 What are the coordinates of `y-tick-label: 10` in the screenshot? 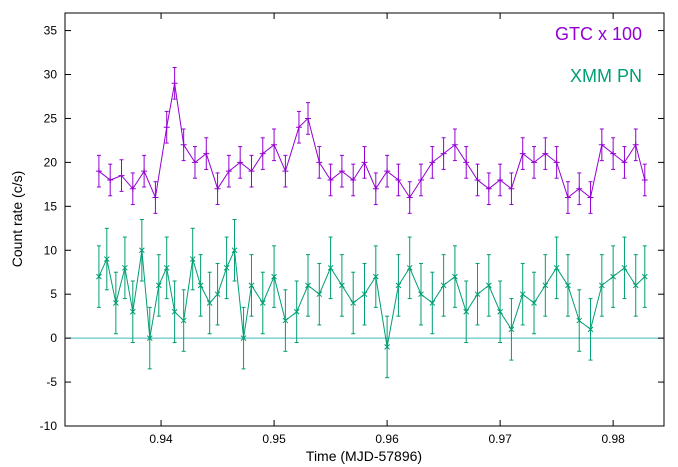 It's located at (51, 250).